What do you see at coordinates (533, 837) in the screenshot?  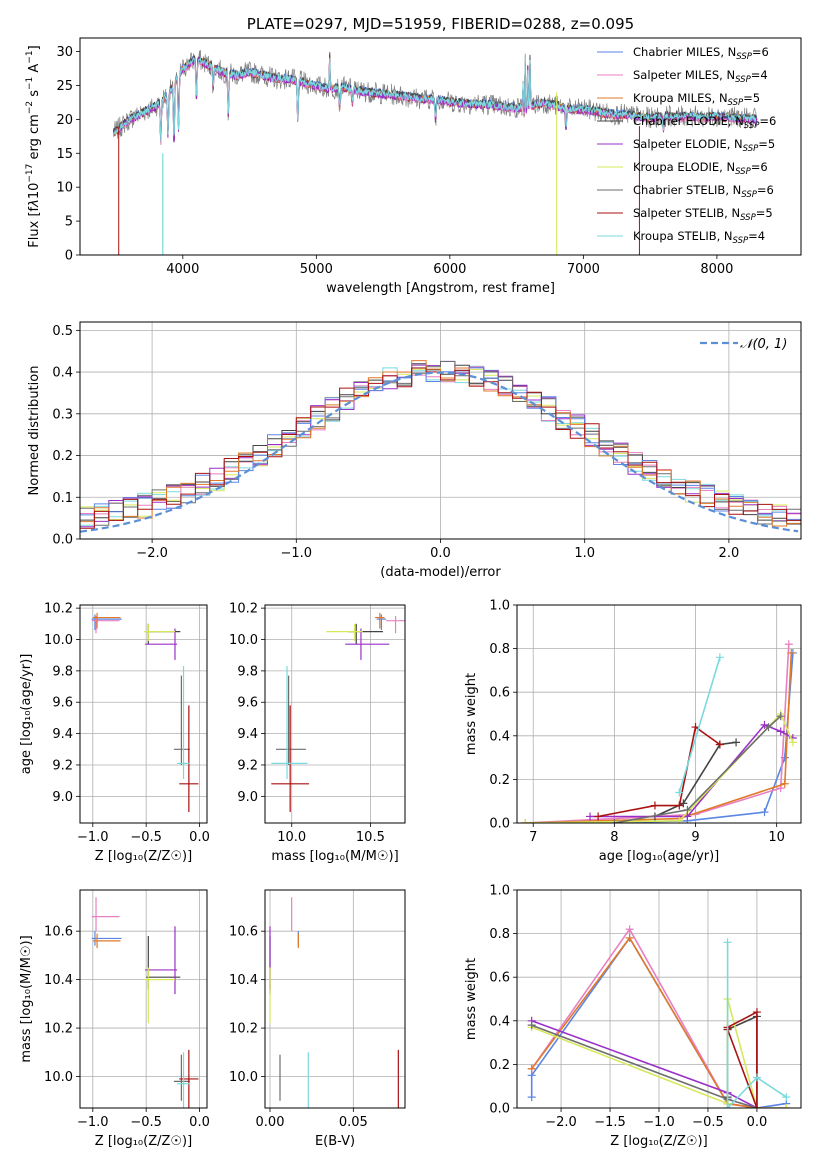 I see `x-tick-label: 7` at bounding box center [533, 837].